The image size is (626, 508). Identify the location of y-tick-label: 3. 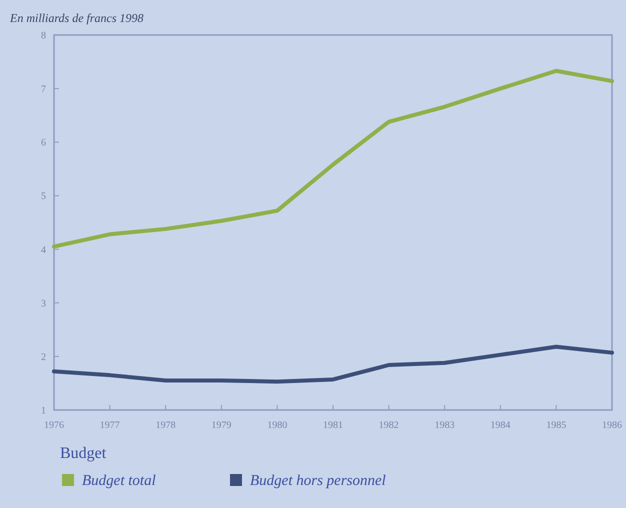
(43, 304).